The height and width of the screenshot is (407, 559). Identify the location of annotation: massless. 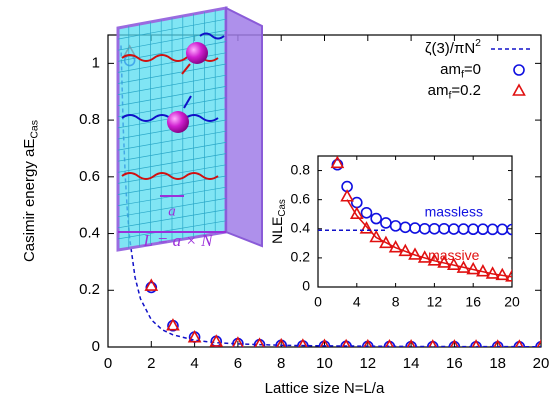
(454, 211).